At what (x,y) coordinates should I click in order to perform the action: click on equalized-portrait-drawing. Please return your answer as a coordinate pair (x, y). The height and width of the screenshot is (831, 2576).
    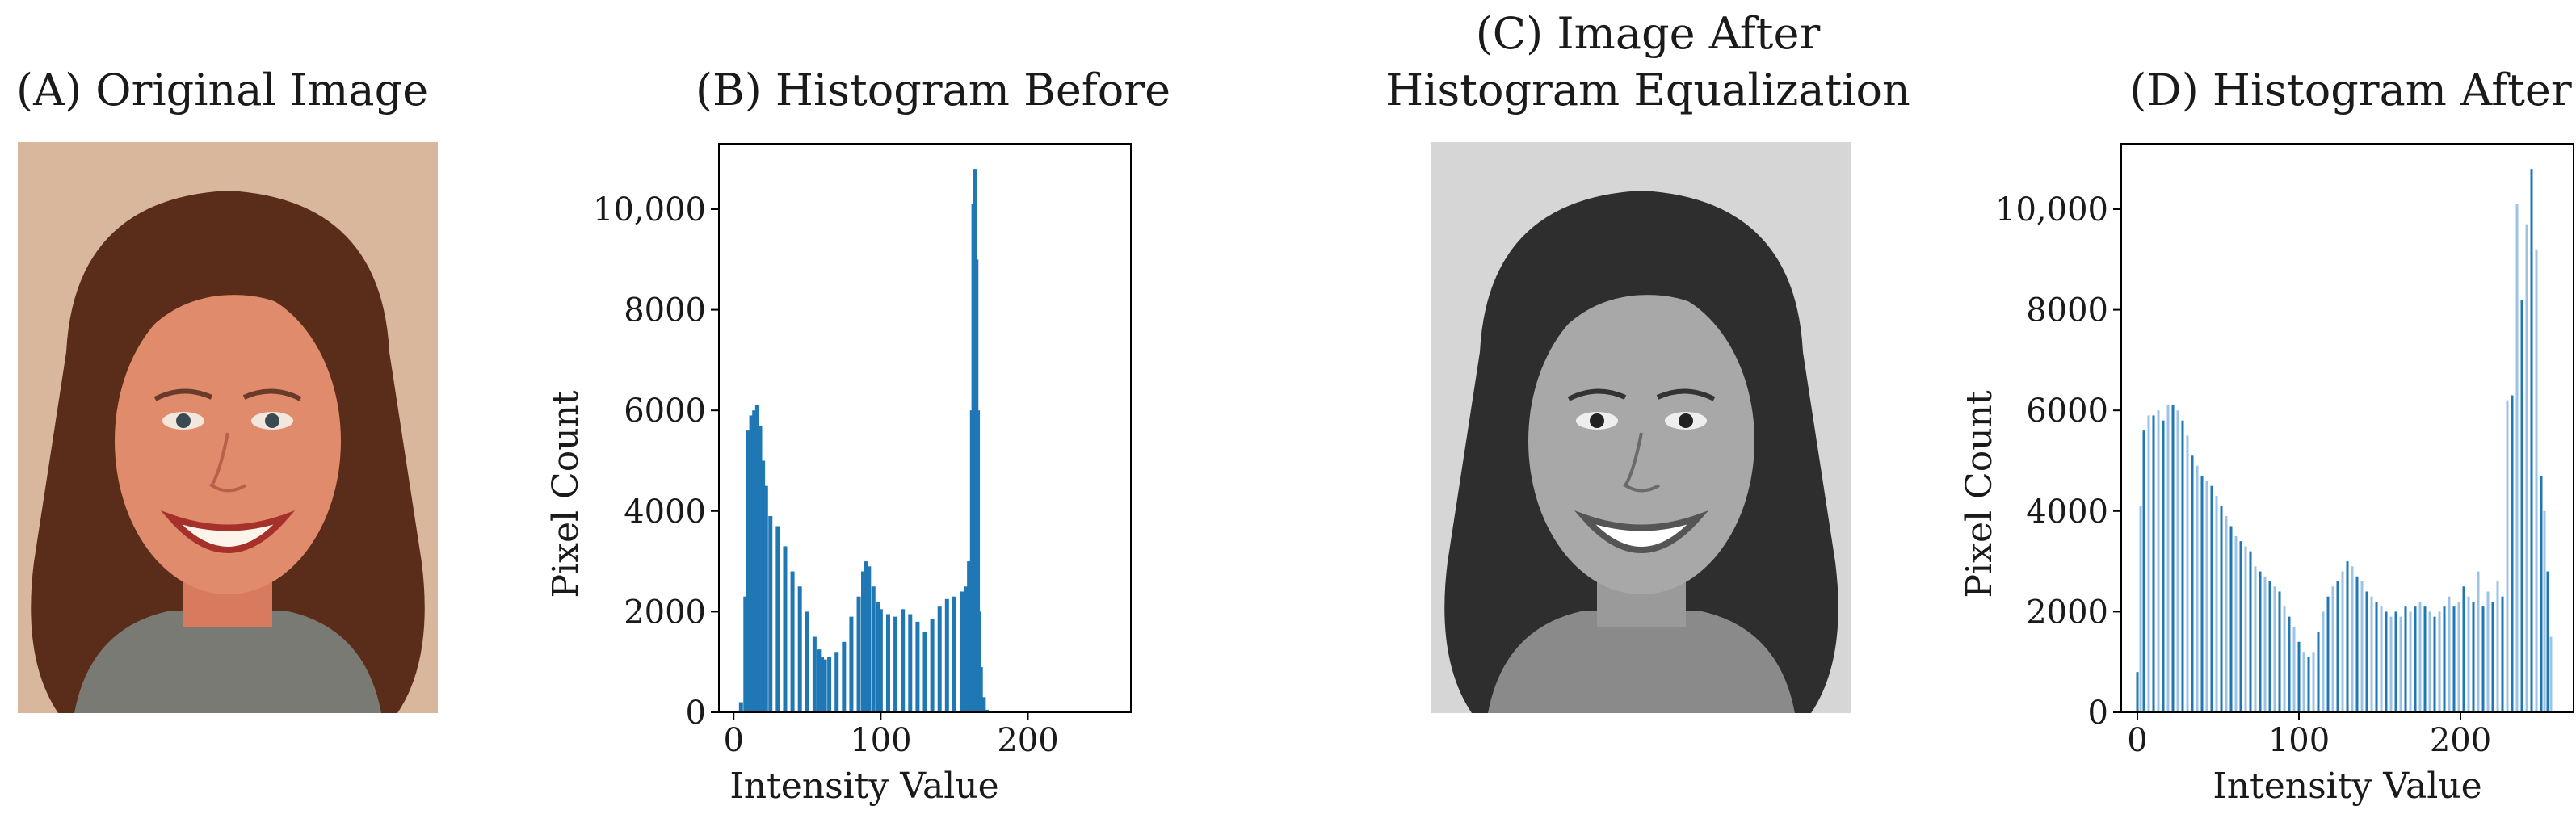
    Looking at the image, I should click on (1641, 427).